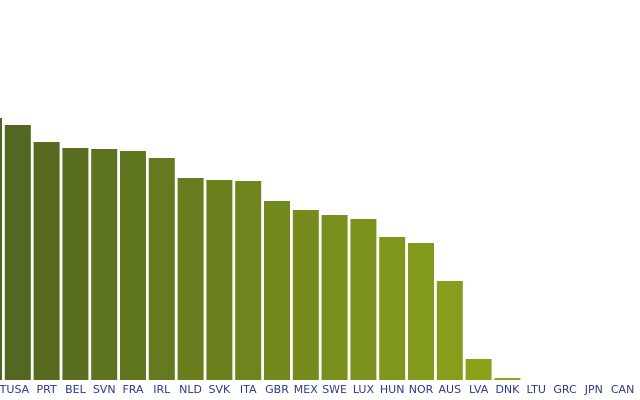  Describe the element at coordinates (46, 389) in the screenshot. I see `x-tick-label: PRT` at that location.